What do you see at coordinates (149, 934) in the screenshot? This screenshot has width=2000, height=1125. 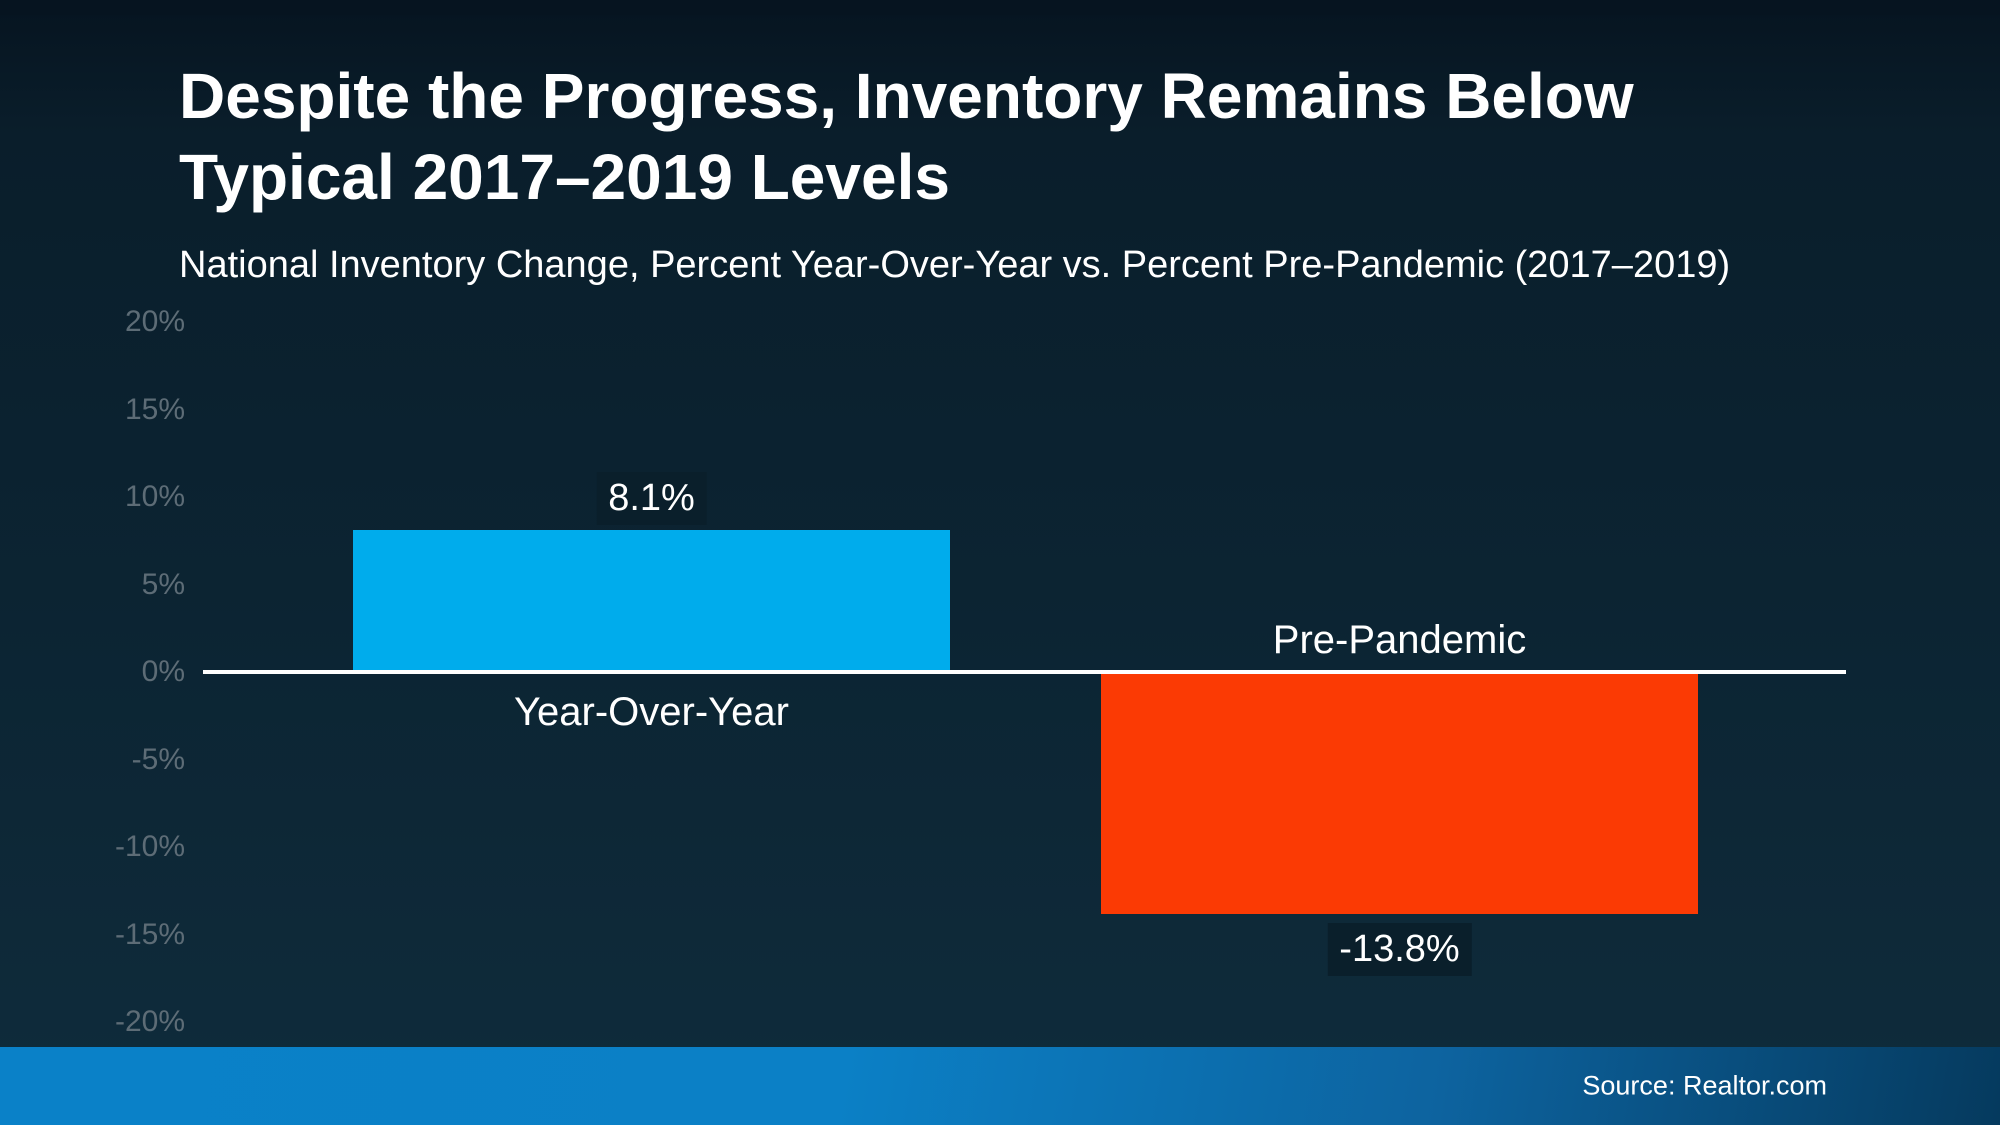 I see `y-axis-tick: -15%` at bounding box center [149, 934].